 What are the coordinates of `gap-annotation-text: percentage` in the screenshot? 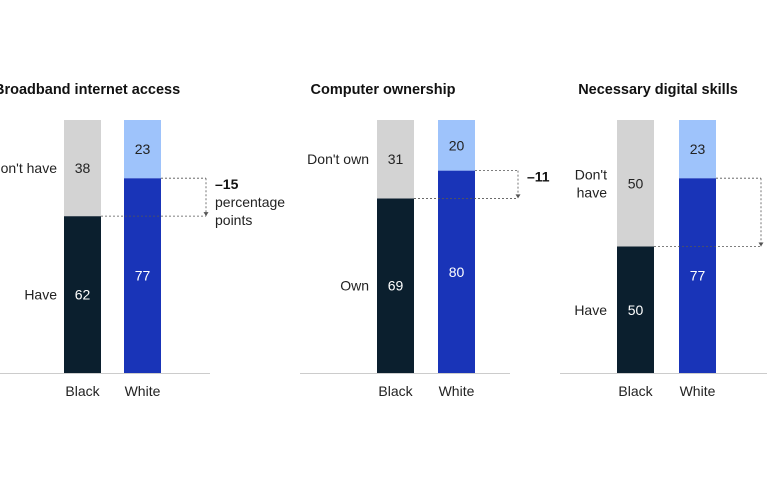 It's located at (250, 202).